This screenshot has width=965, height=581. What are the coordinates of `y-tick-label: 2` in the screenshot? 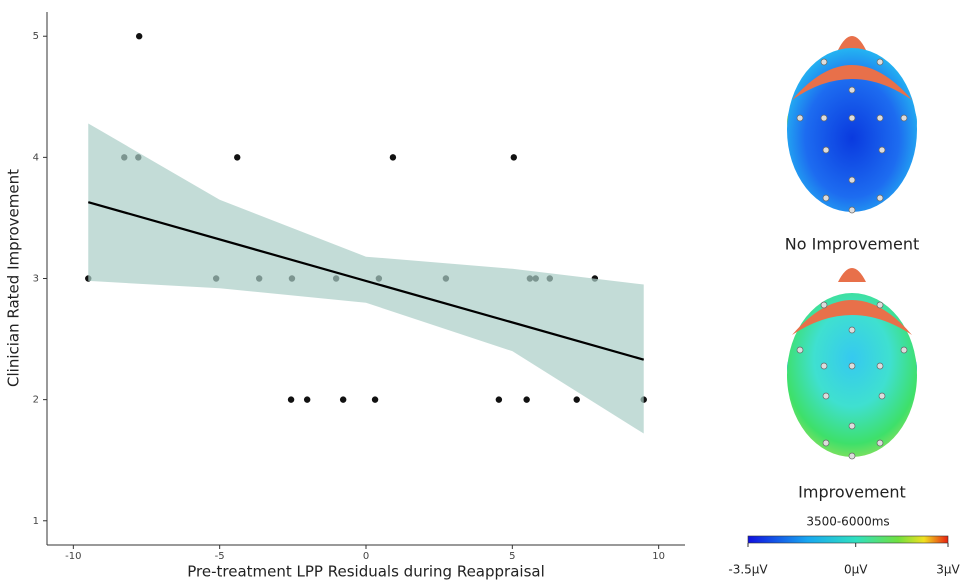 It's located at (36, 400).